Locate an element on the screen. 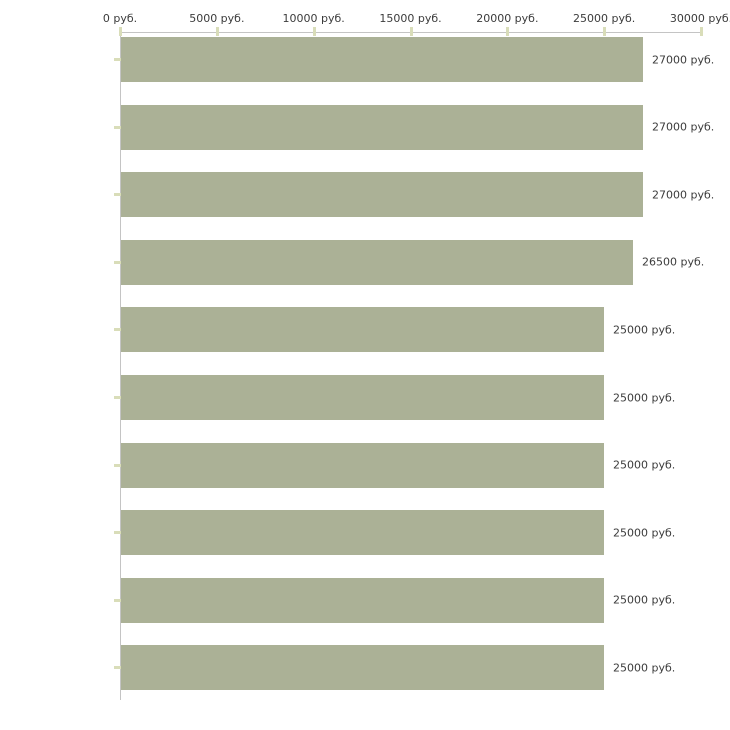  x-tick-label: 10000 руб. is located at coordinates (313, 18).